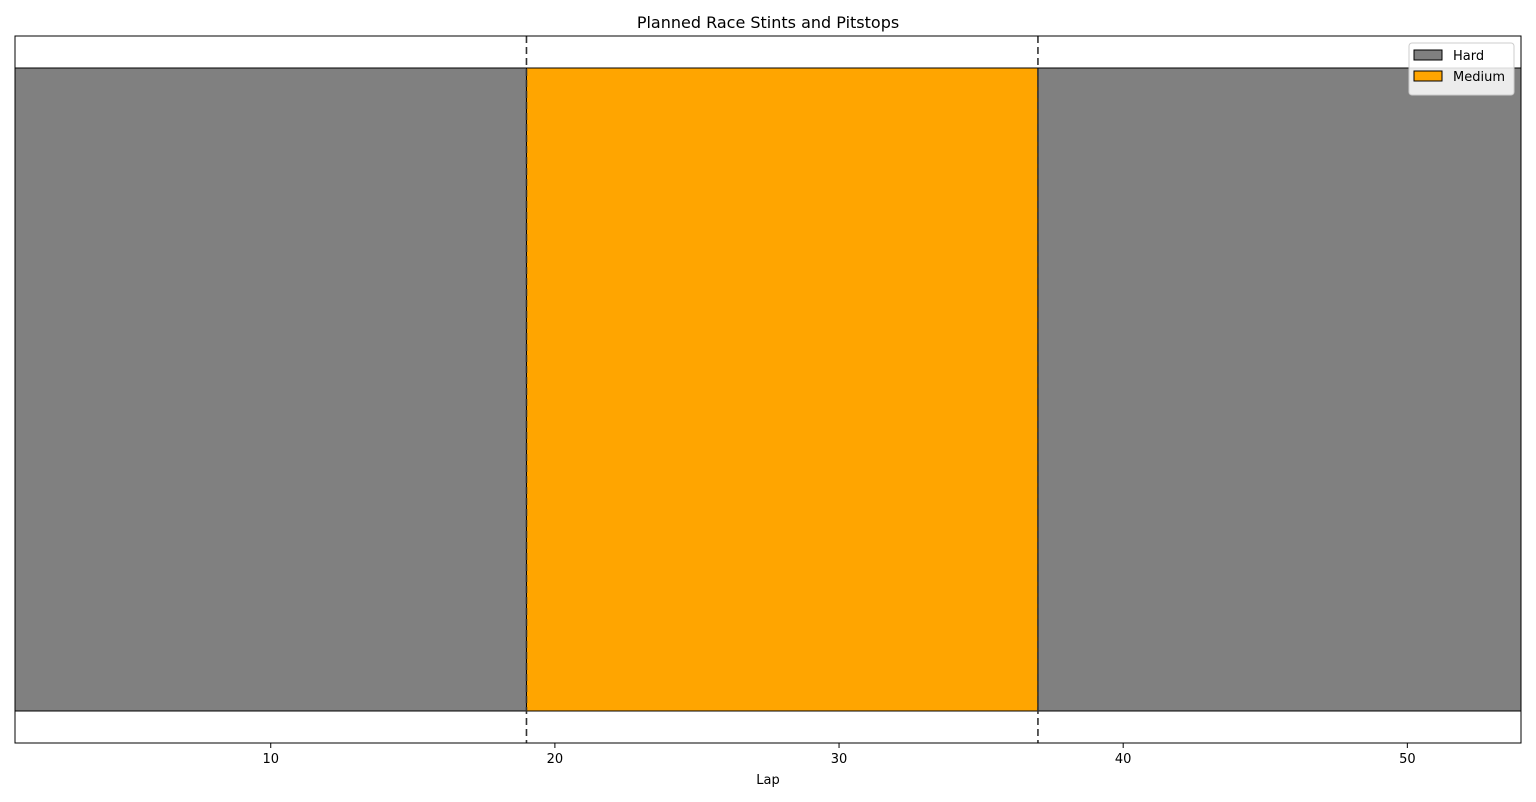 This screenshot has height=802, width=1536. Describe the element at coordinates (768, 22) in the screenshot. I see `chart-title: Planned Race Stints and Pitstops` at that location.